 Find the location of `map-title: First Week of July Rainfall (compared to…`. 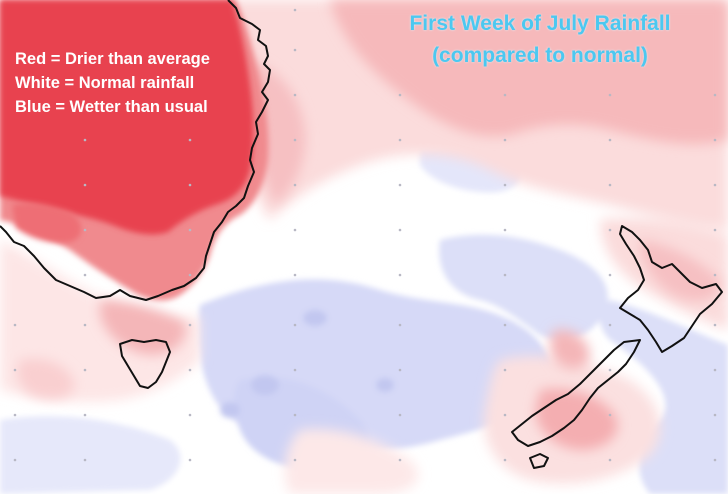

map-title: First Week of July Rainfall (compared to… is located at coordinates (540, 40).